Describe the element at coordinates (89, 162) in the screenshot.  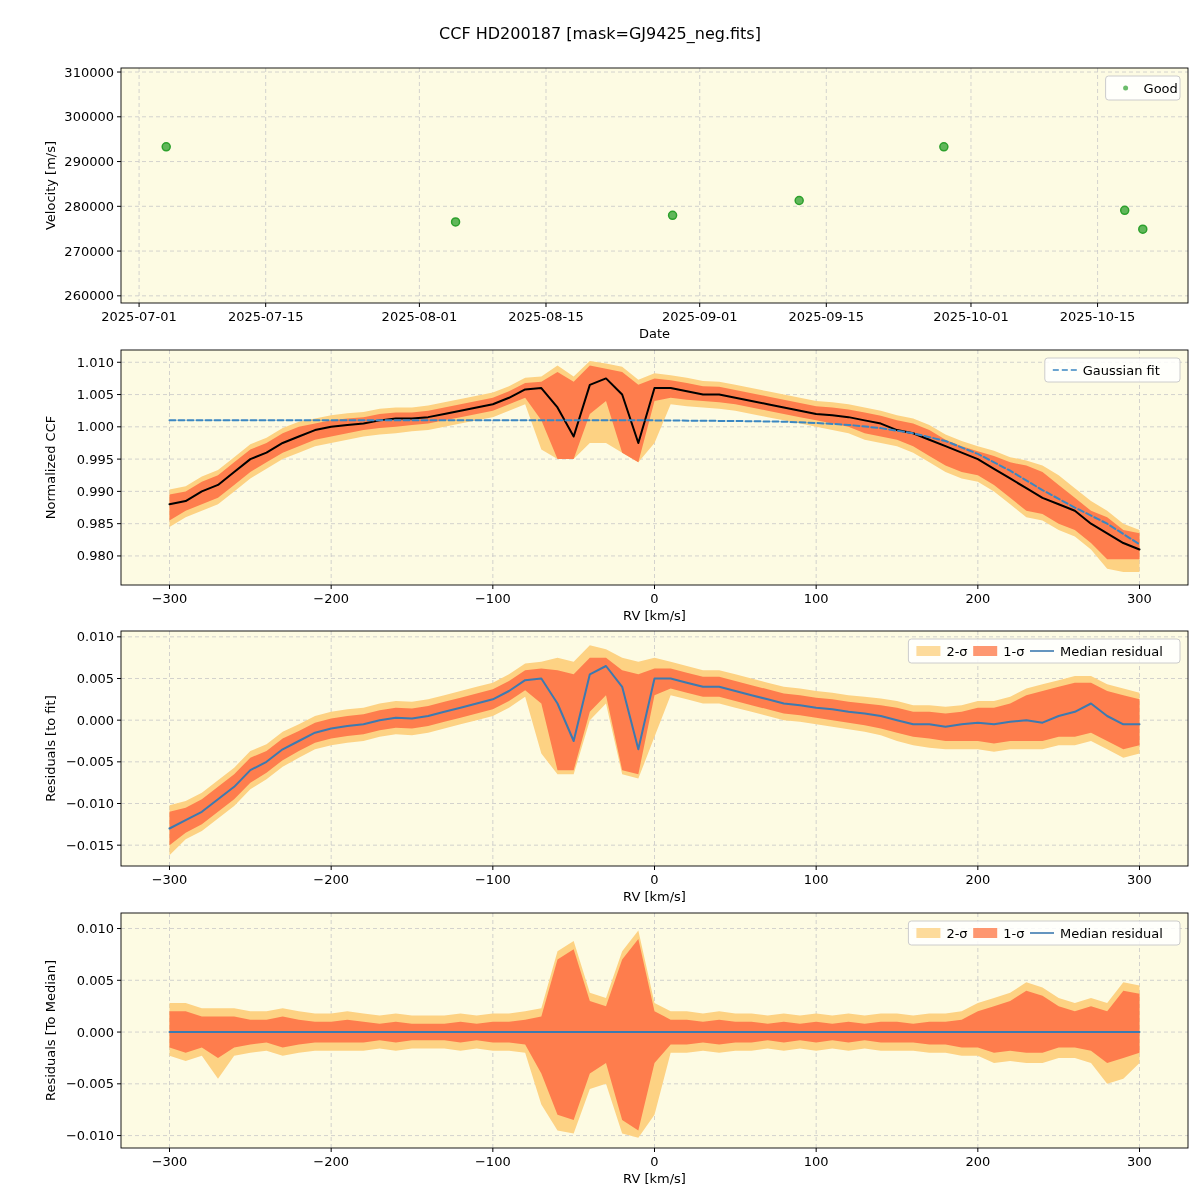
I see `y-tick-label: 290000` at that location.